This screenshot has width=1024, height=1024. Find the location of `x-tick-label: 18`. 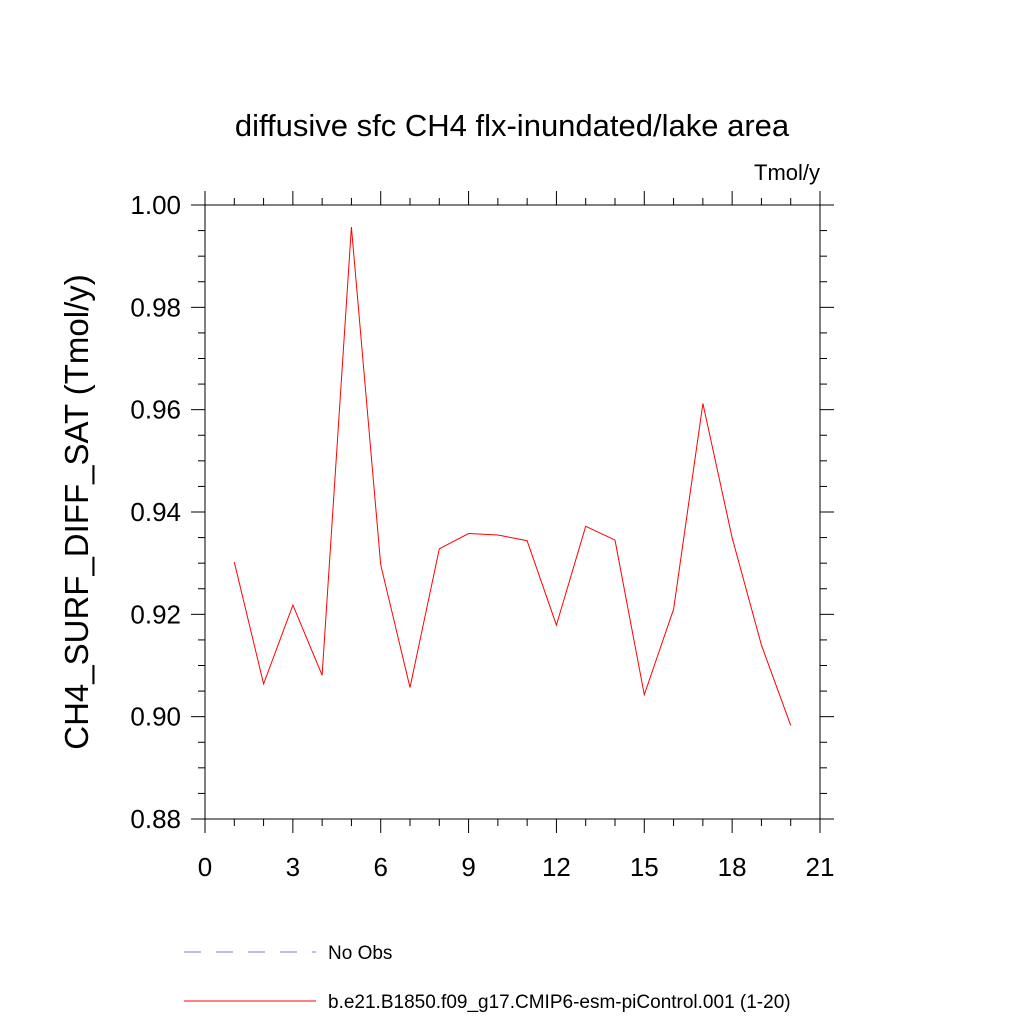

x-tick-label: 18 is located at coordinates (732, 867).